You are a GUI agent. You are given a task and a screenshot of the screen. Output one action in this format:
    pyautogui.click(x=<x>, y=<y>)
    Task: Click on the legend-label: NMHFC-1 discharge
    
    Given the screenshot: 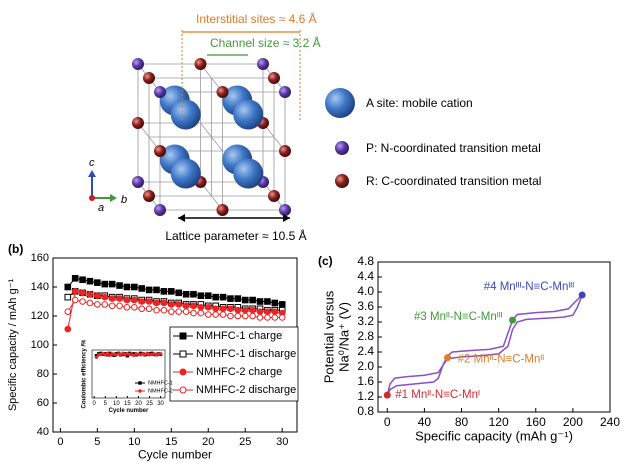 What is the action you would take?
    pyautogui.click(x=246, y=354)
    